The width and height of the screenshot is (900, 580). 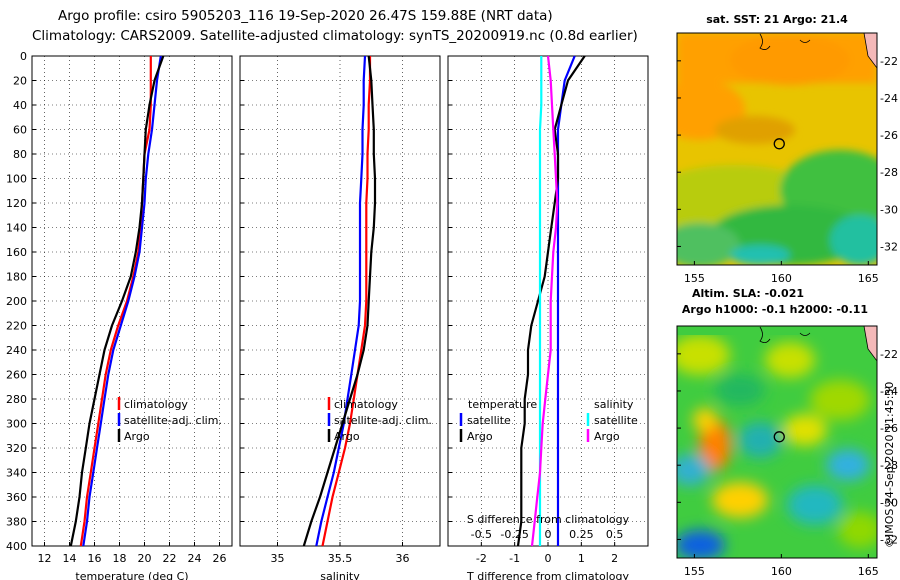 I want to click on difference-temperature-legend: temperature satellite Argo, so click(x=498, y=420).